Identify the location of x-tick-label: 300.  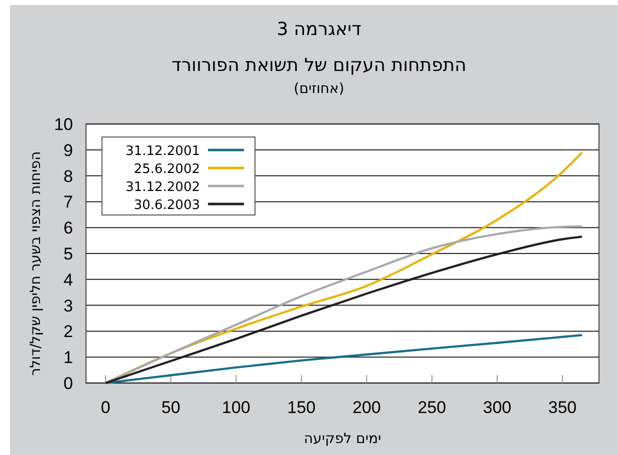
(497, 407).